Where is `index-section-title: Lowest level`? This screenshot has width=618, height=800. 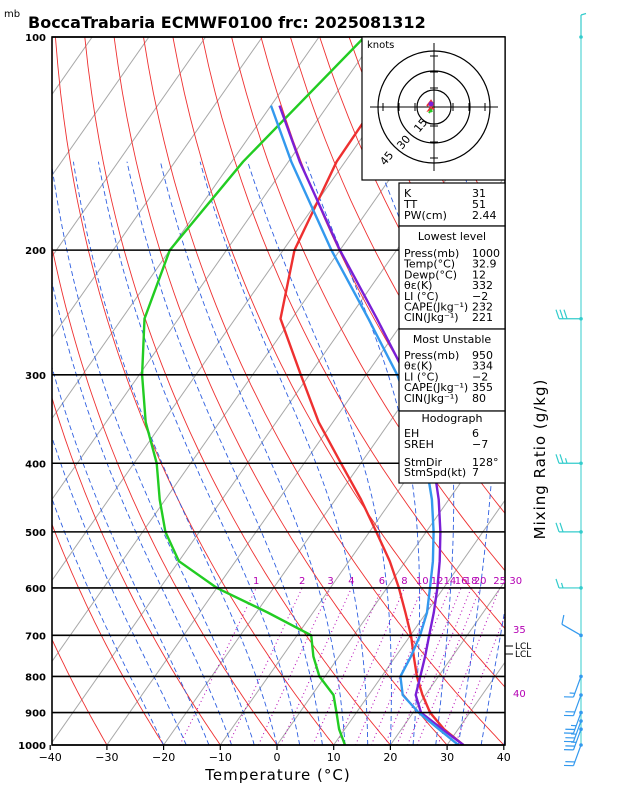
index-section-title: Lowest level is located at coordinates (452, 236).